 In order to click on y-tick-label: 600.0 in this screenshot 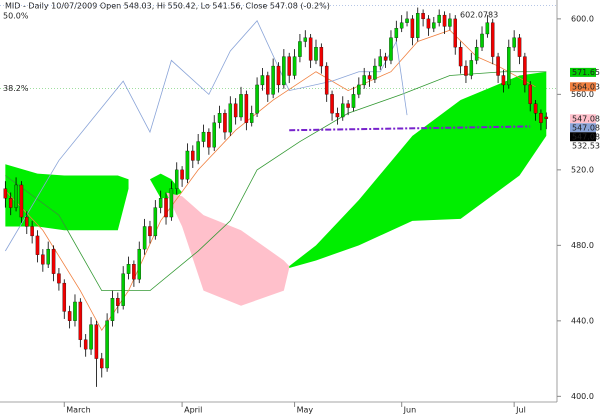, I will do `click(582, 18)`.